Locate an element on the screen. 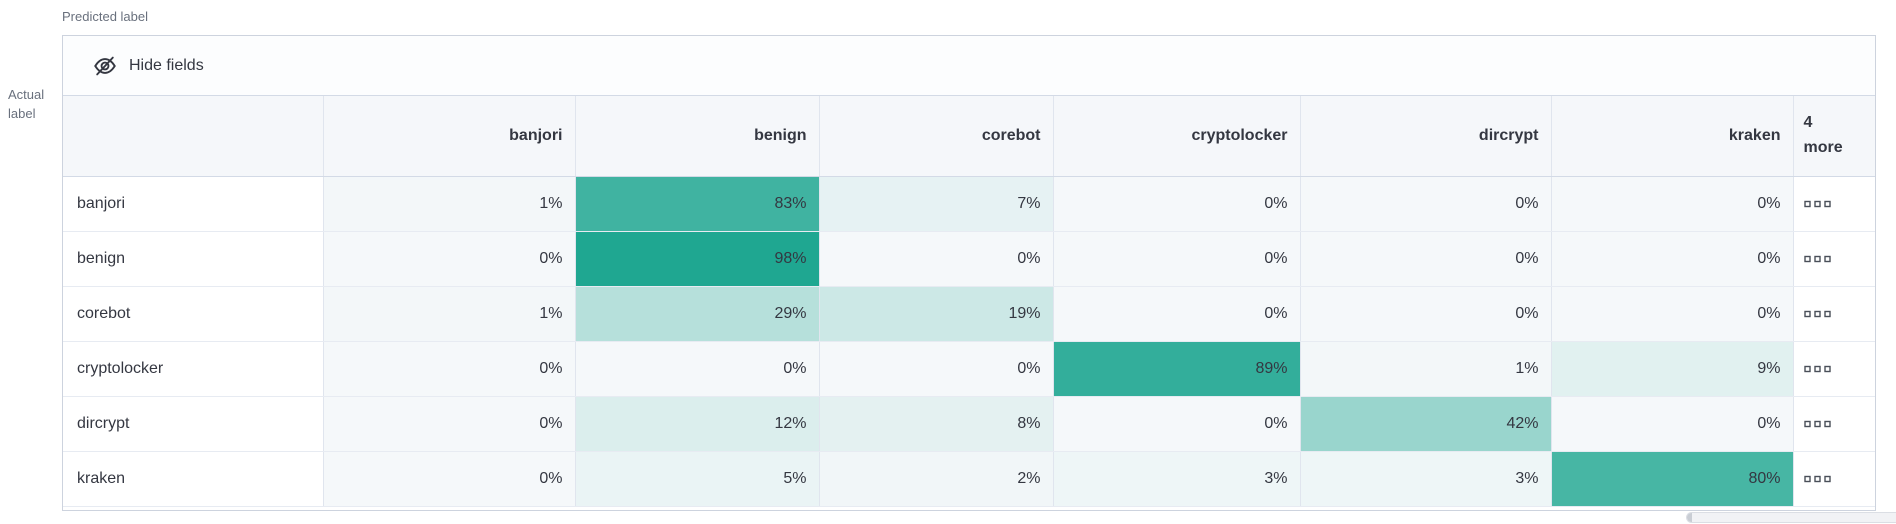 The image size is (1896, 524). column-header-corebot: corebot is located at coordinates (936, 136).